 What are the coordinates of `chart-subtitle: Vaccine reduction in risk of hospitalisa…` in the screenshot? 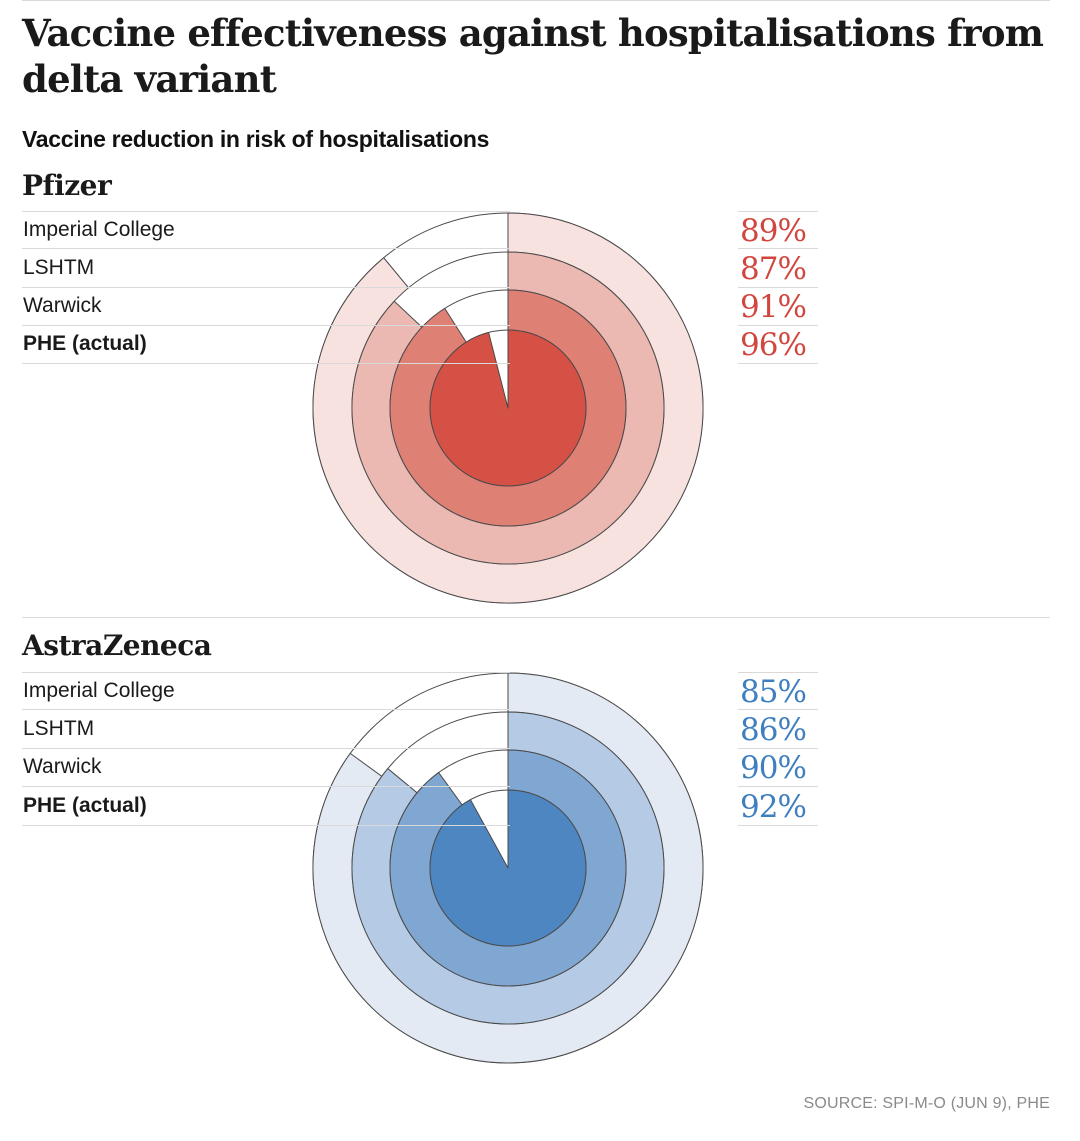 It's located at (256, 139).